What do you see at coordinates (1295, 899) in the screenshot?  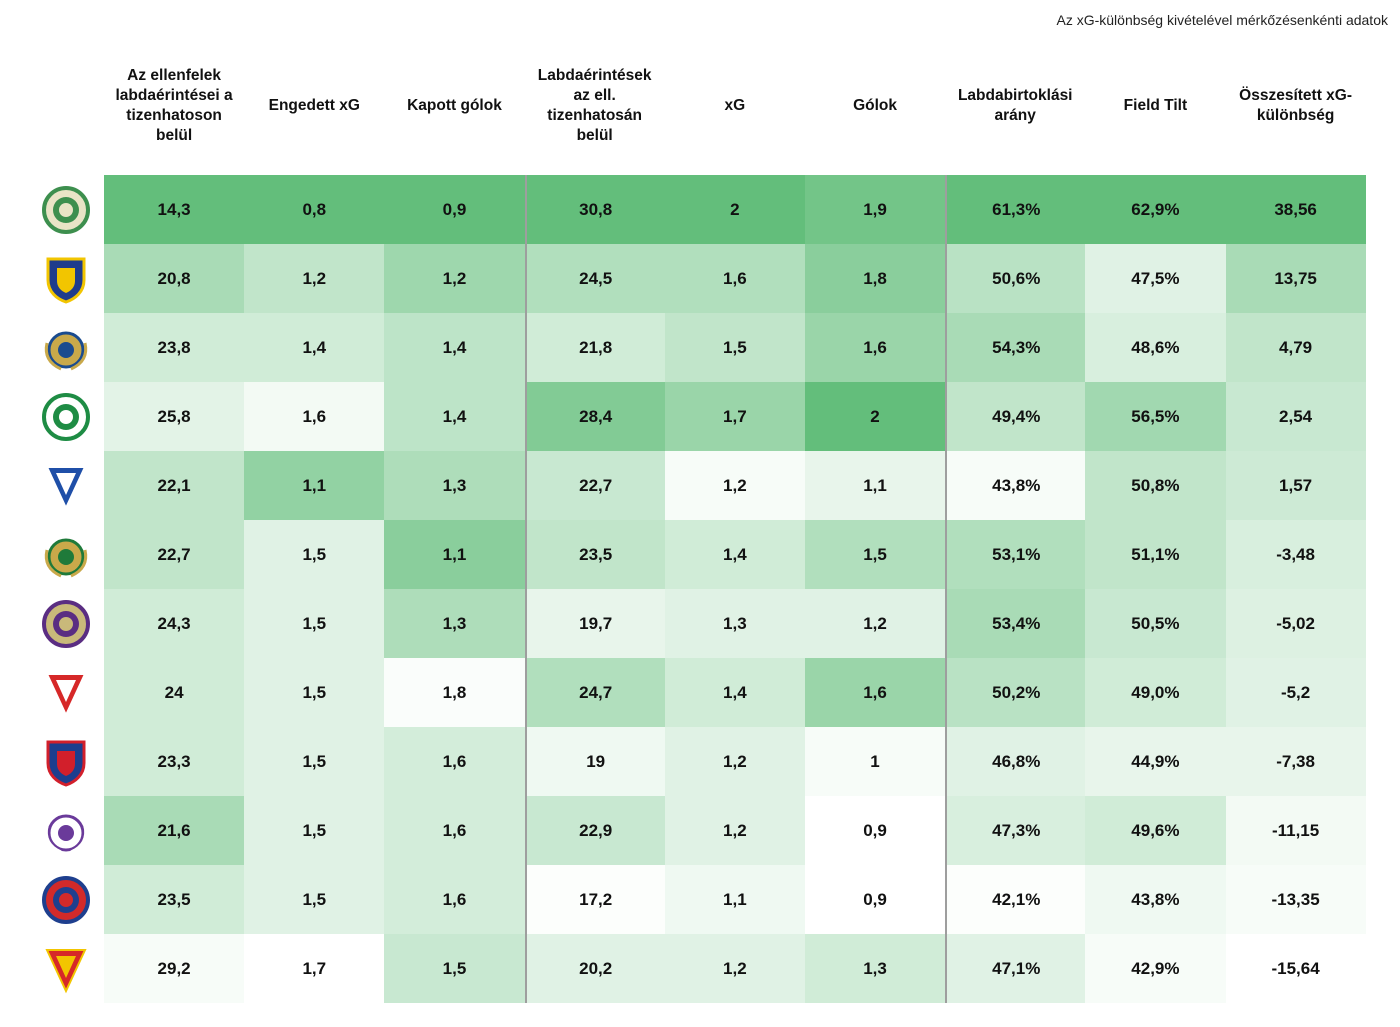 I see `table-cell: -13,35` at bounding box center [1295, 899].